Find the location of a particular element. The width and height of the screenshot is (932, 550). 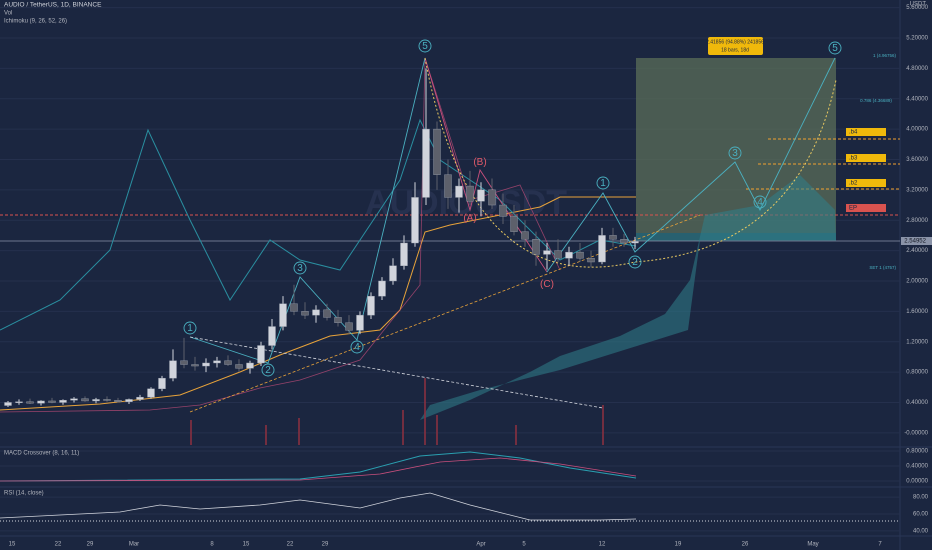

y-tick-label: 1.60000 is located at coordinates (917, 312).